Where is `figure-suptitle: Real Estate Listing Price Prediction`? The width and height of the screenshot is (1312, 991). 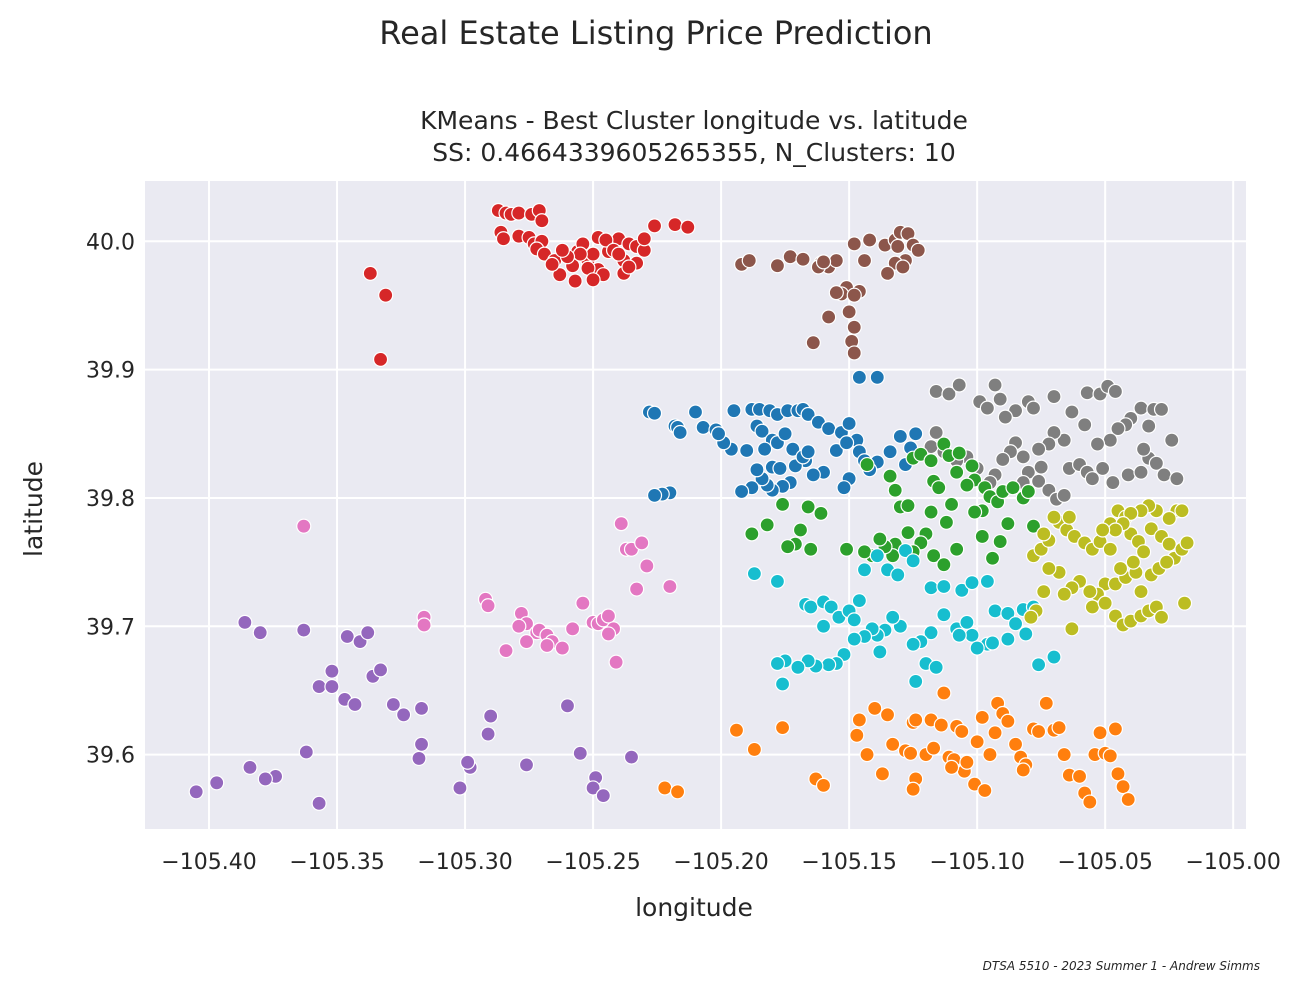 figure-suptitle: Real Estate Listing Price Prediction is located at coordinates (655, 33).